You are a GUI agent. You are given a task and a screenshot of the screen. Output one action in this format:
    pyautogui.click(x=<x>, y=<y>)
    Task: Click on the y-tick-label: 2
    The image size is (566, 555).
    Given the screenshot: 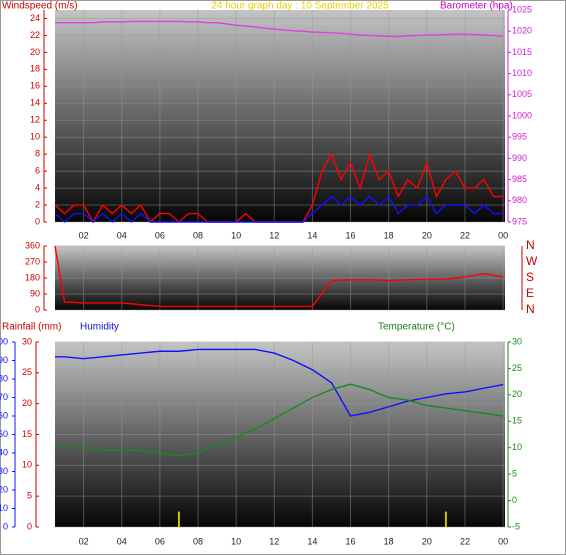 What is the action you would take?
    pyautogui.click(x=37, y=204)
    